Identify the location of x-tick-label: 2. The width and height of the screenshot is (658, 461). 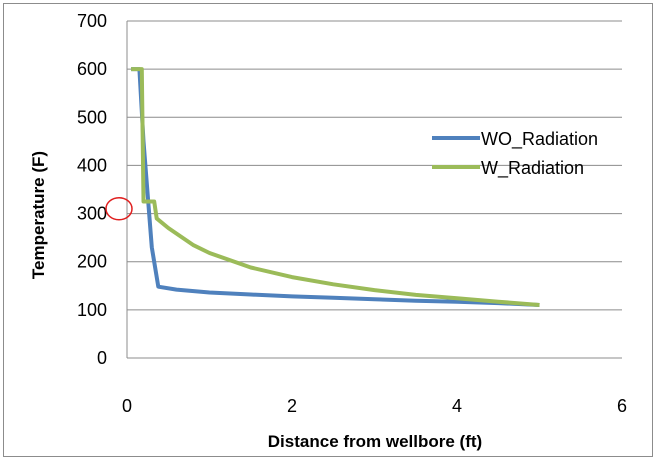
(292, 406).